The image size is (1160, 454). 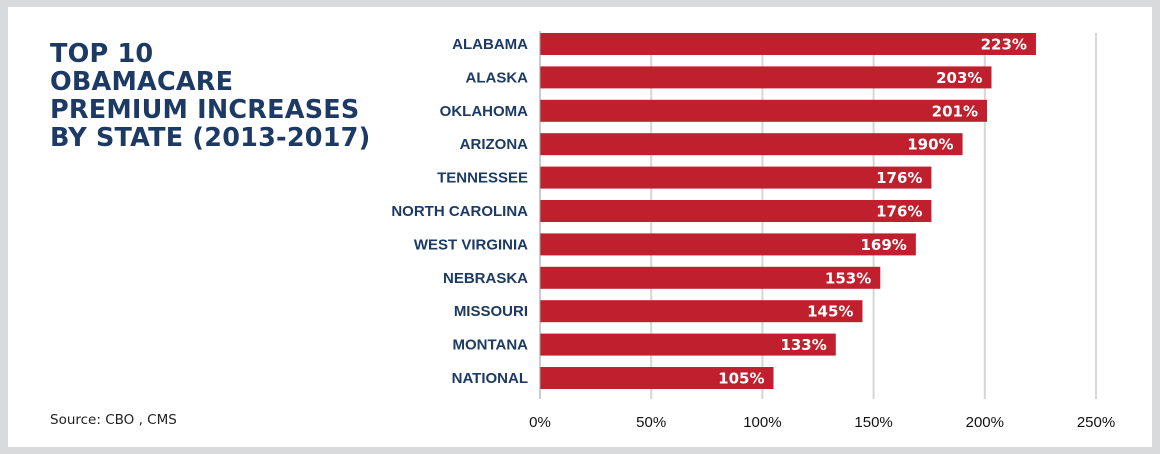 I want to click on tick-label: 0%, so click(x=540, y=422).